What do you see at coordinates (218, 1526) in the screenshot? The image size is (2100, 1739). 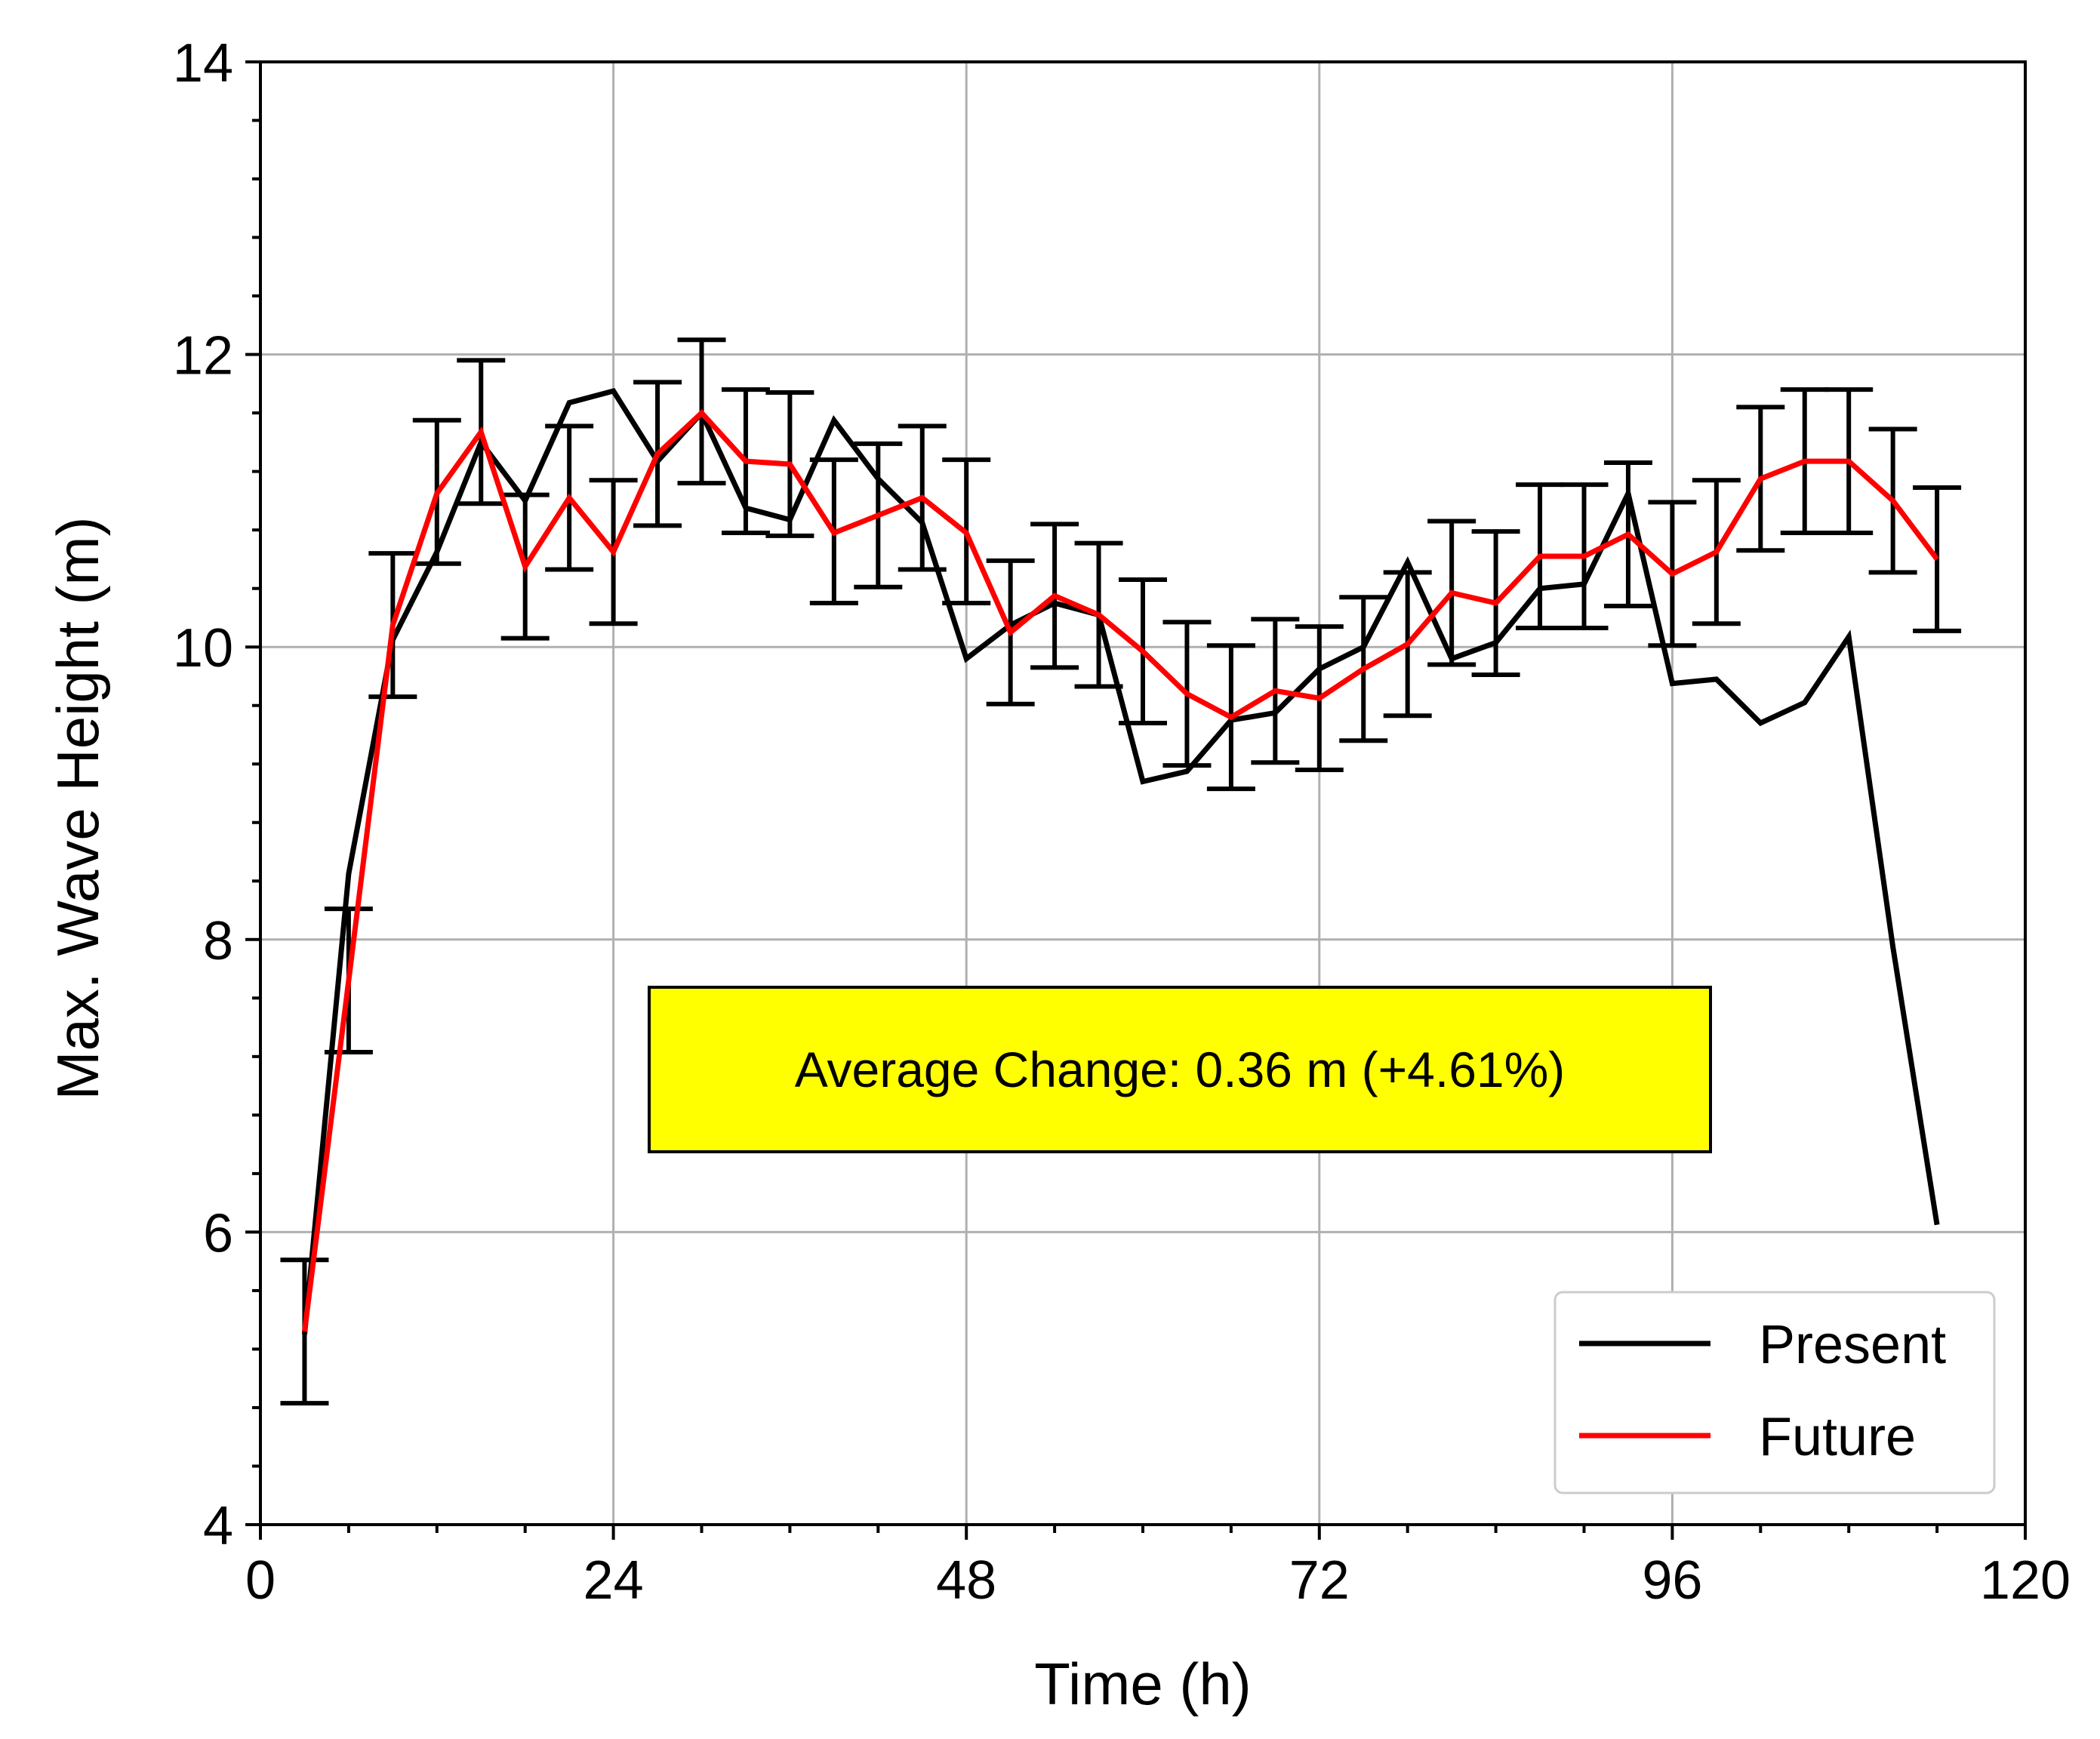 I see `y-tick-label: 4` at bounding box center [218, 1526].